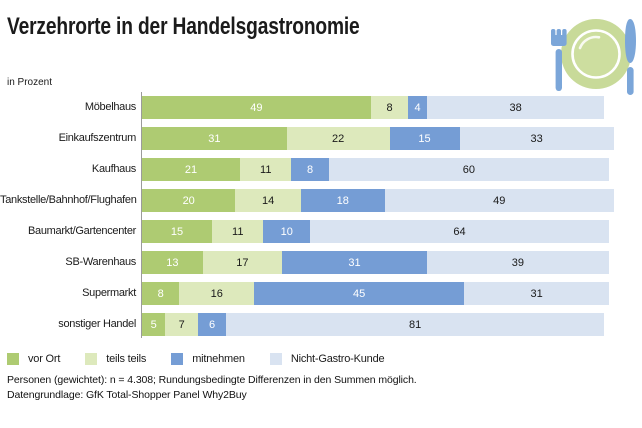 The image size is (642, 428). I want to click on bar-stack: 49 8 4 38, so click(373, 107).